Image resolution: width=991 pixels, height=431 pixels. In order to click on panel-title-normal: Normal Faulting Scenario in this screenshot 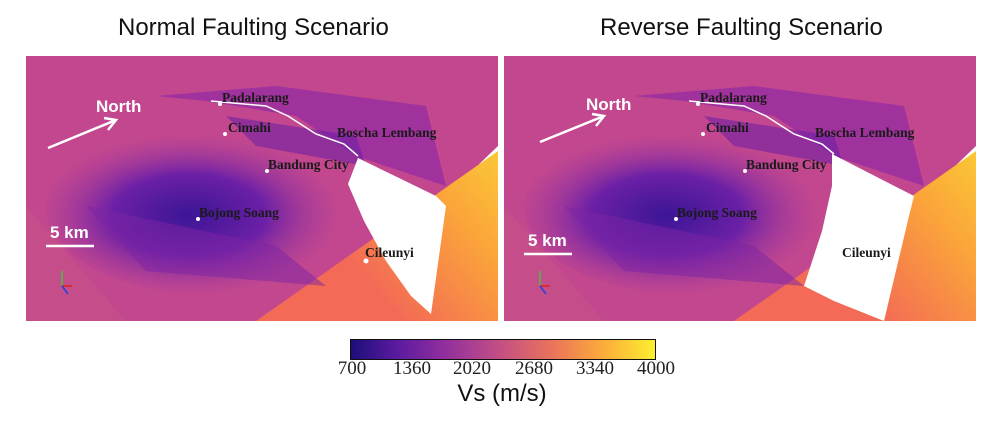, I will do `click(253, 27)`.